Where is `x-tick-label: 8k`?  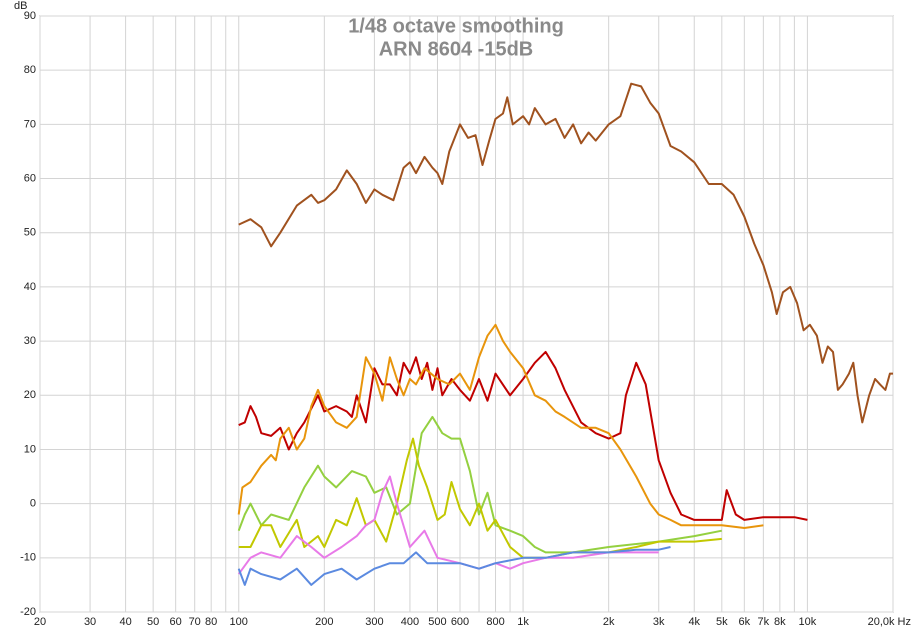
x-tick-label: 8k is located at coordinates (780, 622).